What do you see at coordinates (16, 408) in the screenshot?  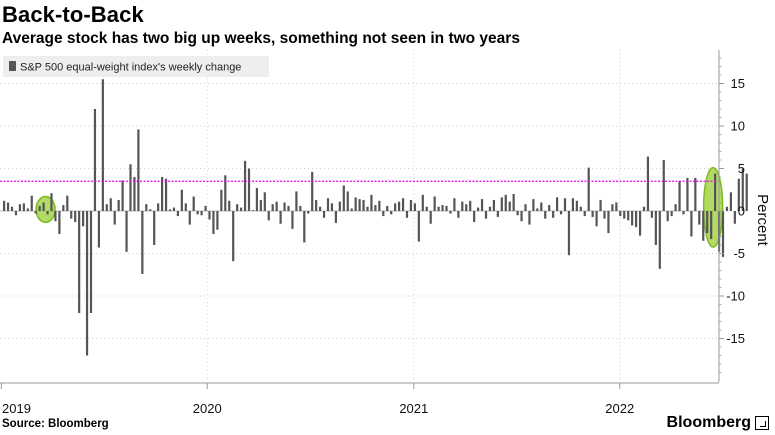 I see `x-tick-label: 2019` at bounding box center [16, 408].